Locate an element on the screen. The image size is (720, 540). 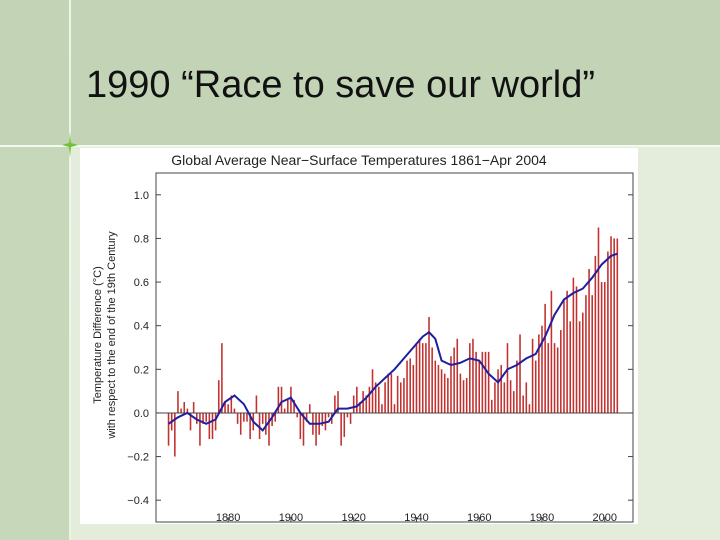
horizontal-divider is located at coordinates (360, 146).